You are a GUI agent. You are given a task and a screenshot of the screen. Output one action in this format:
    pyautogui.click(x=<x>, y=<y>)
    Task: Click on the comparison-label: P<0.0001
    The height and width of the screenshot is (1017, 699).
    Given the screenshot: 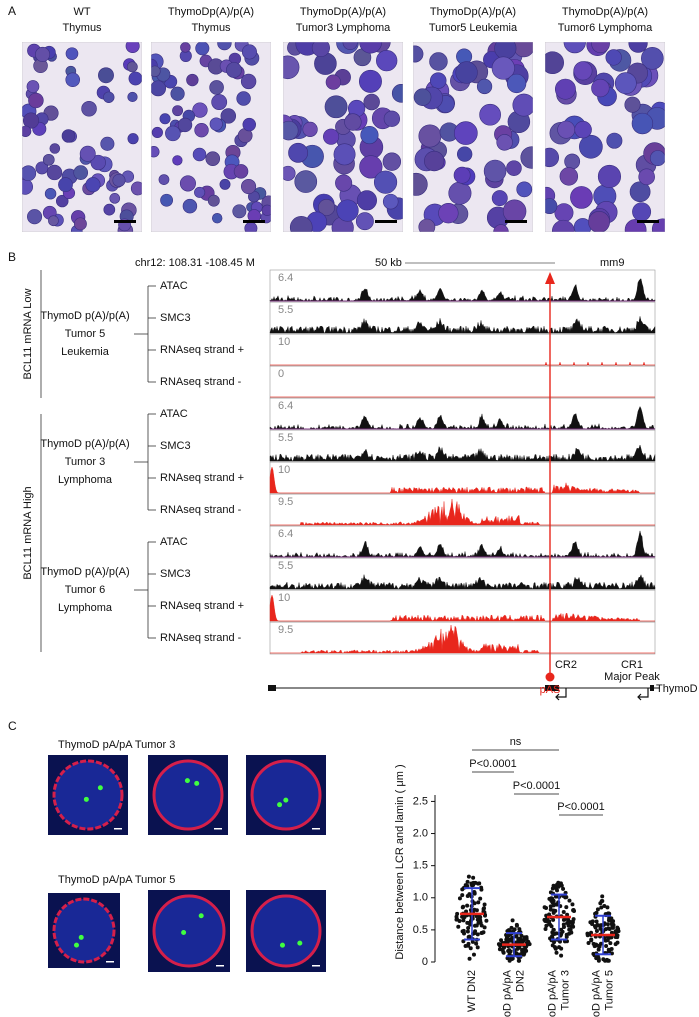 What is the action you would take?
    pyautogui.click(x=536, y=786)
    